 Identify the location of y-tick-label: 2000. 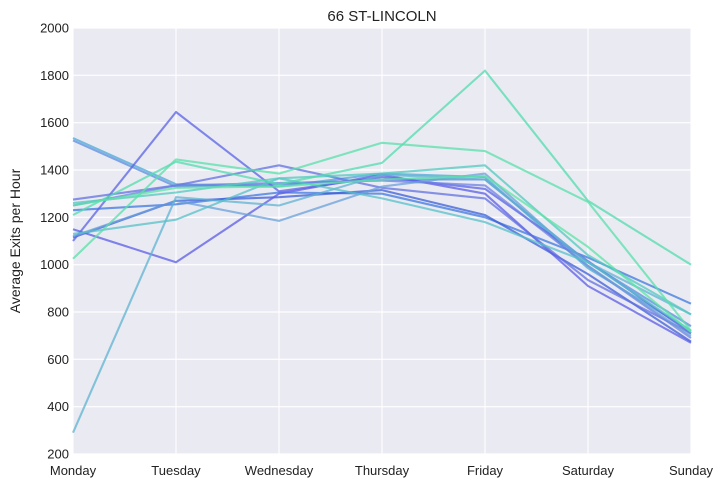
(54, 28).